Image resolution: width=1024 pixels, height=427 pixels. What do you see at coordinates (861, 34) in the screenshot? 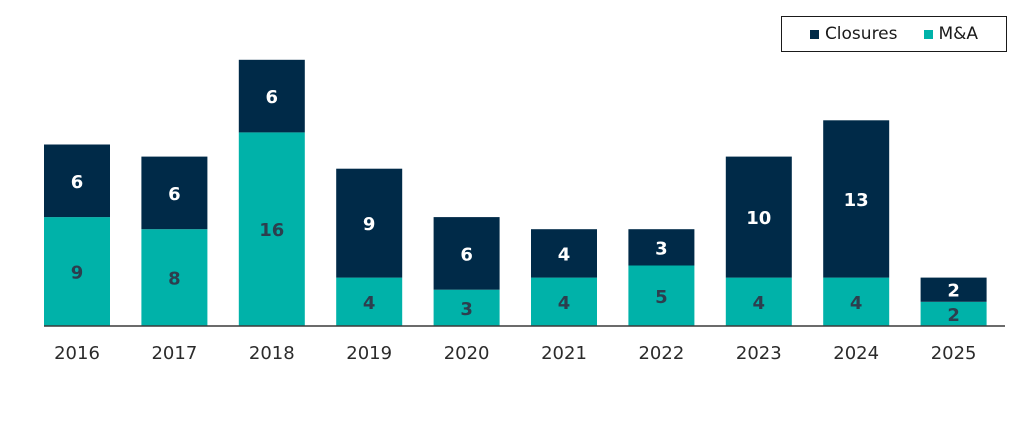
I see `legend-label-closures: Closures` at bounding box center [861, 34].